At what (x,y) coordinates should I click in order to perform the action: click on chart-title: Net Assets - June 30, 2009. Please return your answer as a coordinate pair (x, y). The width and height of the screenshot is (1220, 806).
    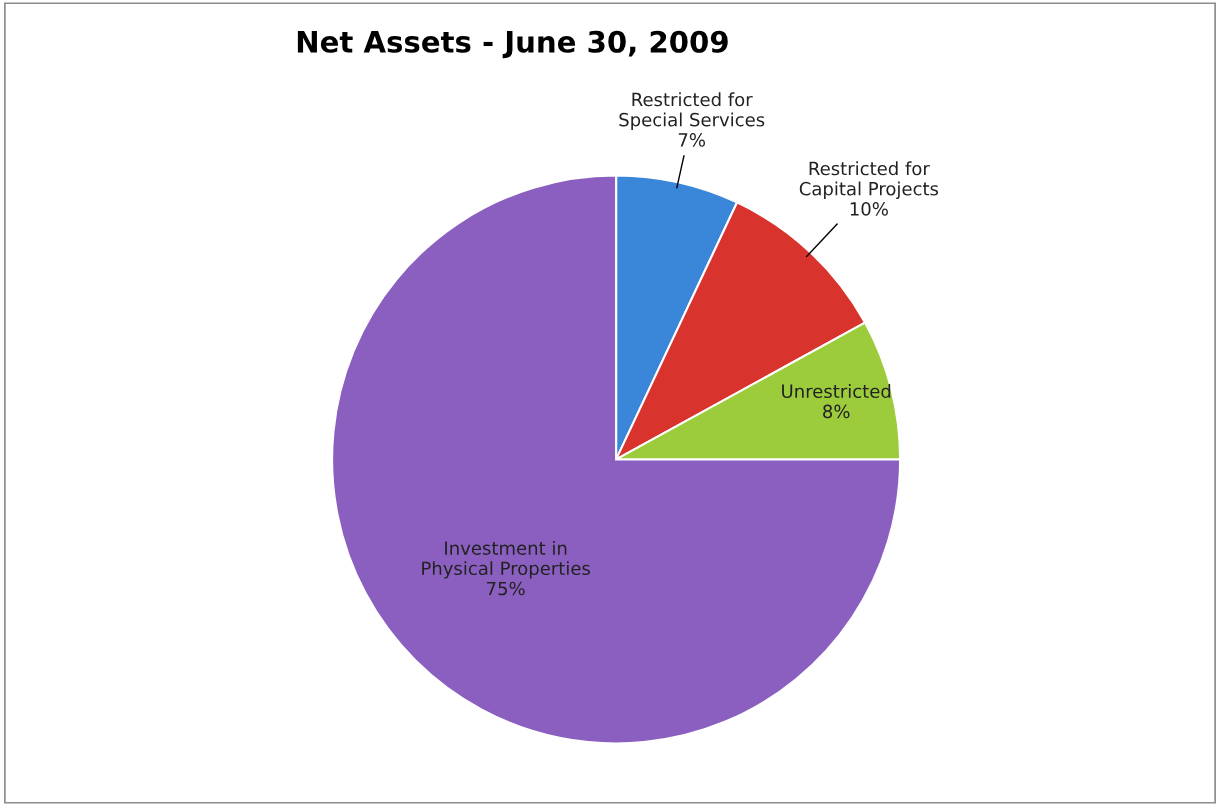
    Looking at the image, I should click on (512, 44).